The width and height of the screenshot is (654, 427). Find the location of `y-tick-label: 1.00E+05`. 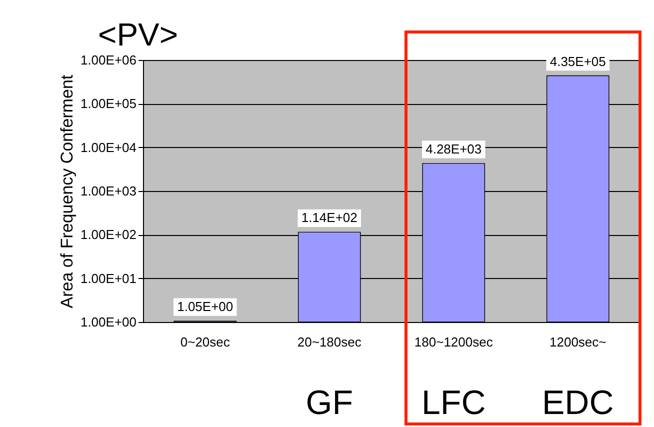

y-tick-label: 1.00E+05 is located at coordinates (108, 104).